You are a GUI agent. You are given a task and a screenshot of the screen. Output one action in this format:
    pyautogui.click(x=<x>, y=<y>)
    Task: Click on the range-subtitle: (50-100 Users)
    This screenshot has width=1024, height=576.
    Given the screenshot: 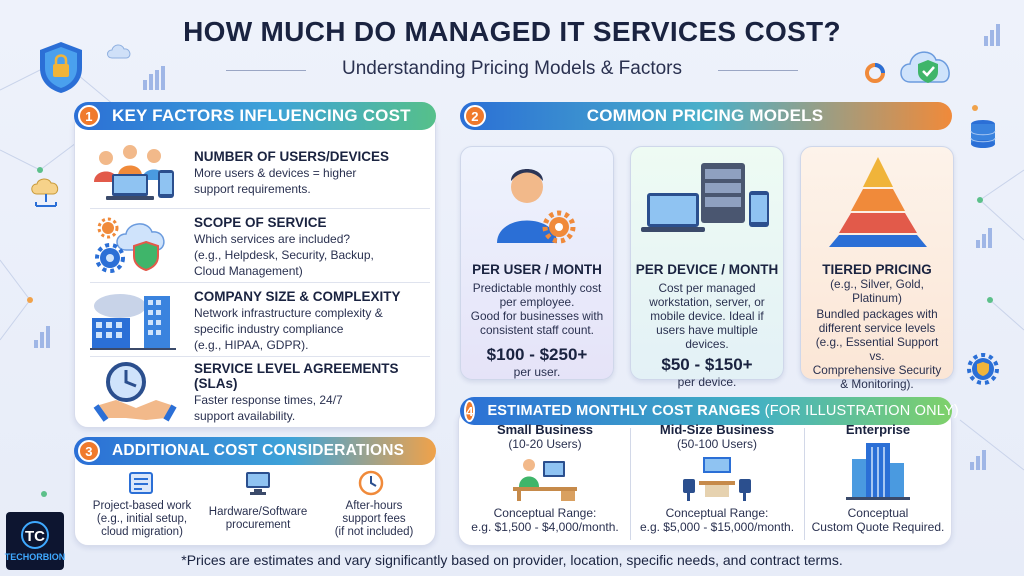 What is the action you would take?
    pyautogui.click(x=717, y=444)
    